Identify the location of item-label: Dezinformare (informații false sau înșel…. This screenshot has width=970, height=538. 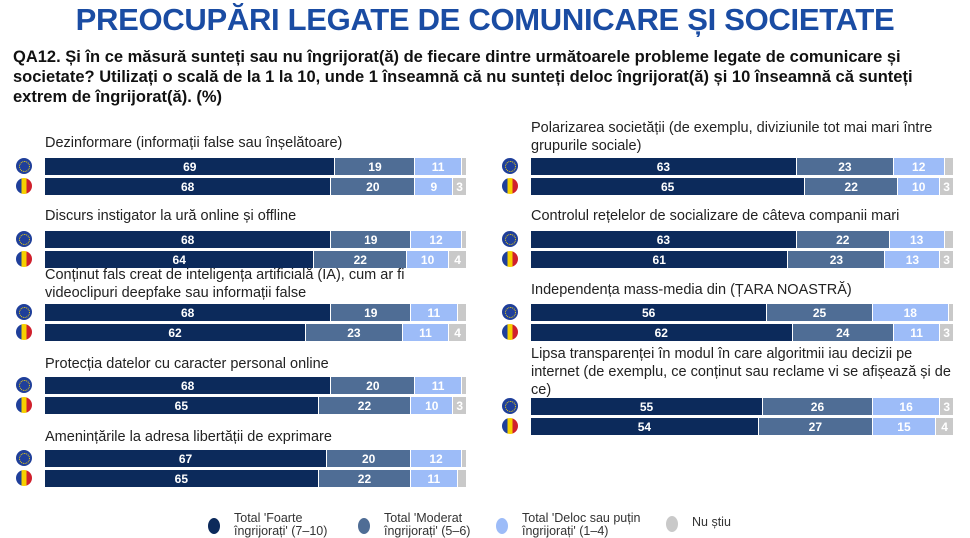
(194, 143).